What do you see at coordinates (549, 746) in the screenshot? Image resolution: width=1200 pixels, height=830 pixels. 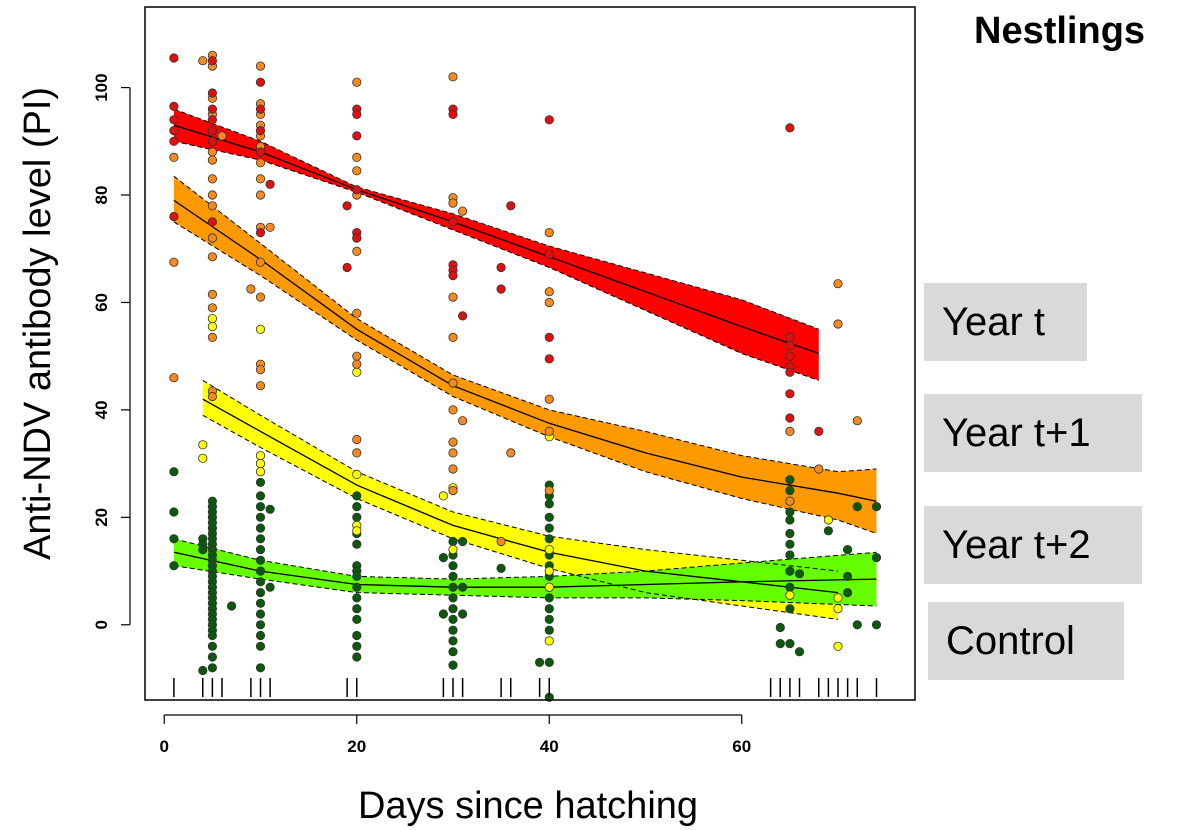 I see `x-tick-label: 40` at bounding box center [549, 746].